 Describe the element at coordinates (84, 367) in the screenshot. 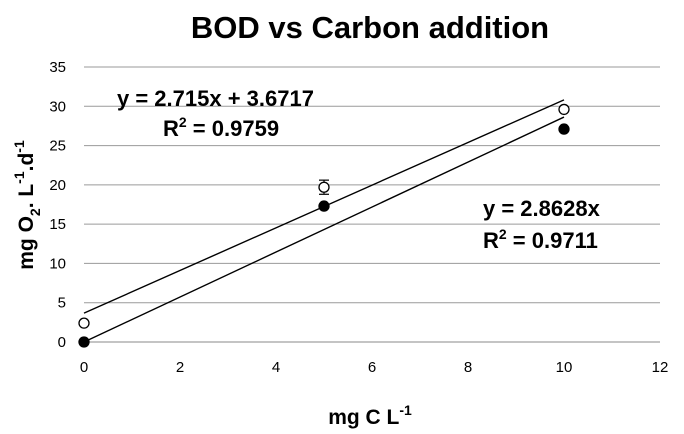

I see `x-tick-label: 0` at that location.